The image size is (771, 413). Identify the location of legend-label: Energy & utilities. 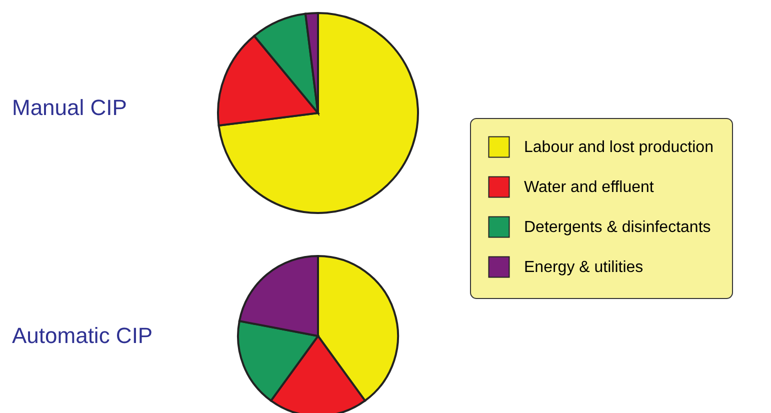
(584, 267).